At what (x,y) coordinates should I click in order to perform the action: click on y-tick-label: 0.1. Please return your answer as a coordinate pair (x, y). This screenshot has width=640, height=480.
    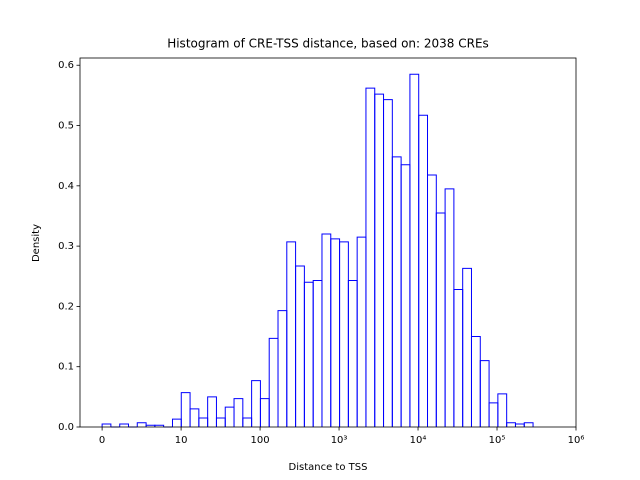
    Looking at the image, I should click on (66, 367).